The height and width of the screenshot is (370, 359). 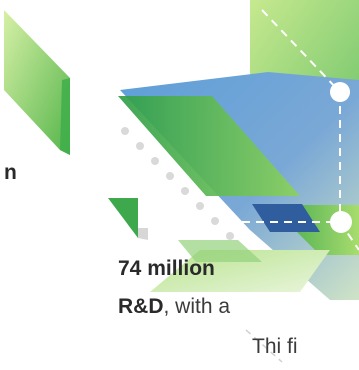 I want to click on text-fragment-1: n, so click(x=10, y=172).